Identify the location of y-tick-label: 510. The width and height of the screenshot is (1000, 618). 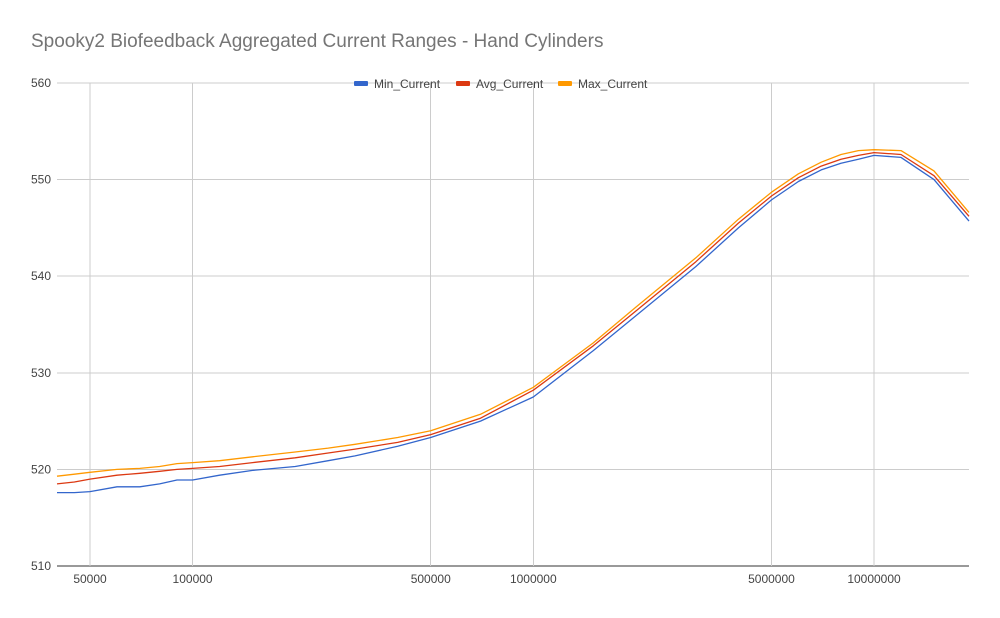
(41, 566).